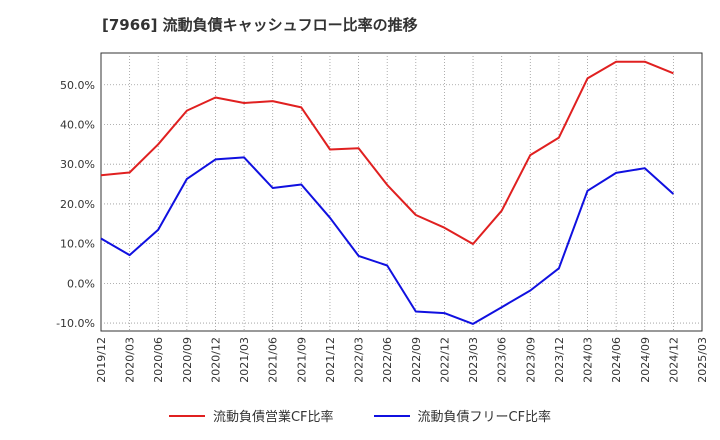  What do you see at coordinates (77, 244) in the screenshot?
I see `y-tick-label: 10.0%` at bounding box center [77, 244].